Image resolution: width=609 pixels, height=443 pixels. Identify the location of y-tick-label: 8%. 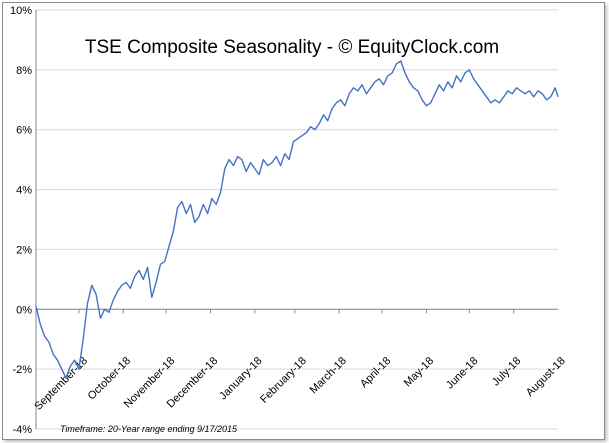
(24, 71).